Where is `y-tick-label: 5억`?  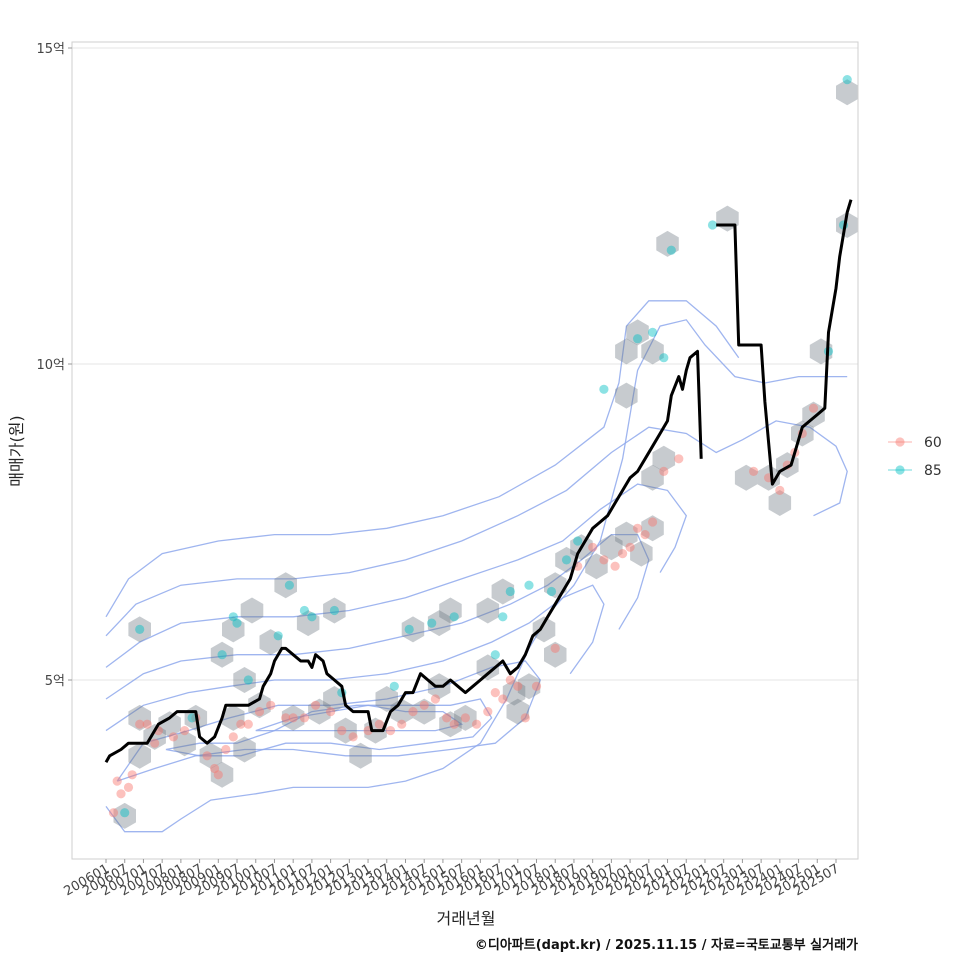
y-tick-label: 5억 is located at coordinates (55, 681).